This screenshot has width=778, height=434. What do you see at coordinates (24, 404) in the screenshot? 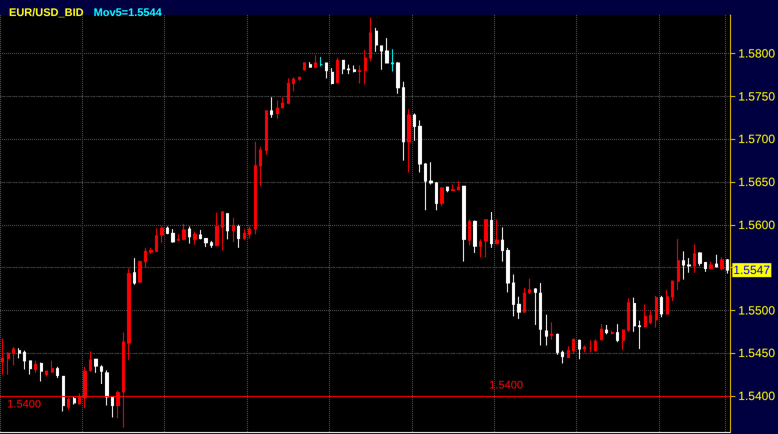
I see `ref-line-label: 1.5400` at bounding box center [24, 404].